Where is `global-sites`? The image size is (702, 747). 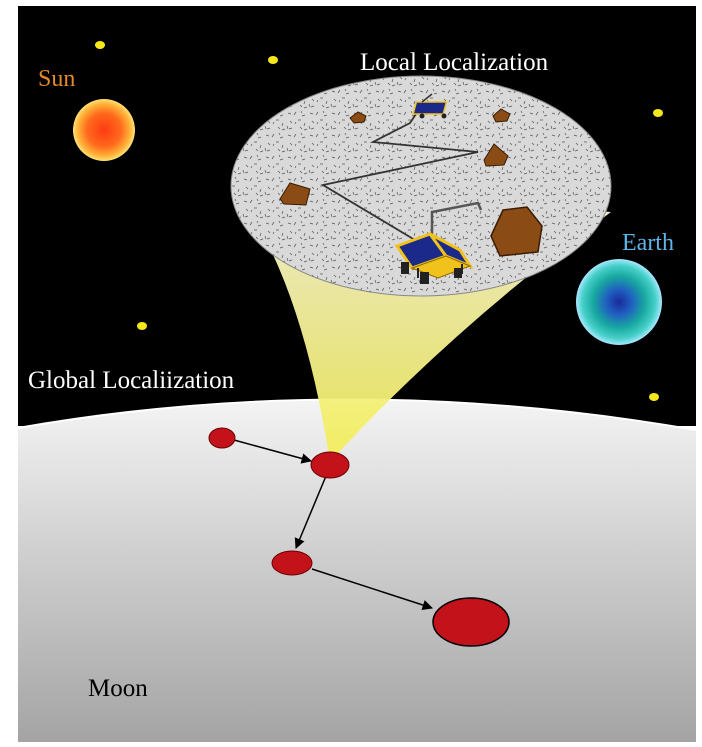 global-sites is located at coordinates (359, 537).